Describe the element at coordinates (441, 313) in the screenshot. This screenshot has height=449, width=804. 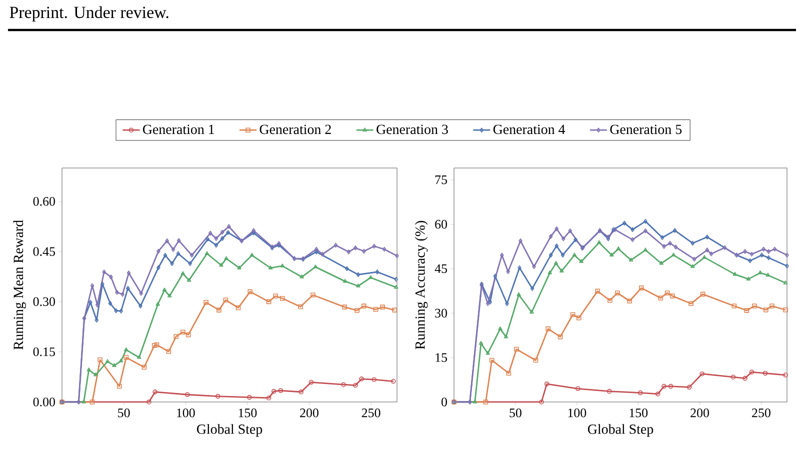
I see `y-tick-label: 30` at that location.